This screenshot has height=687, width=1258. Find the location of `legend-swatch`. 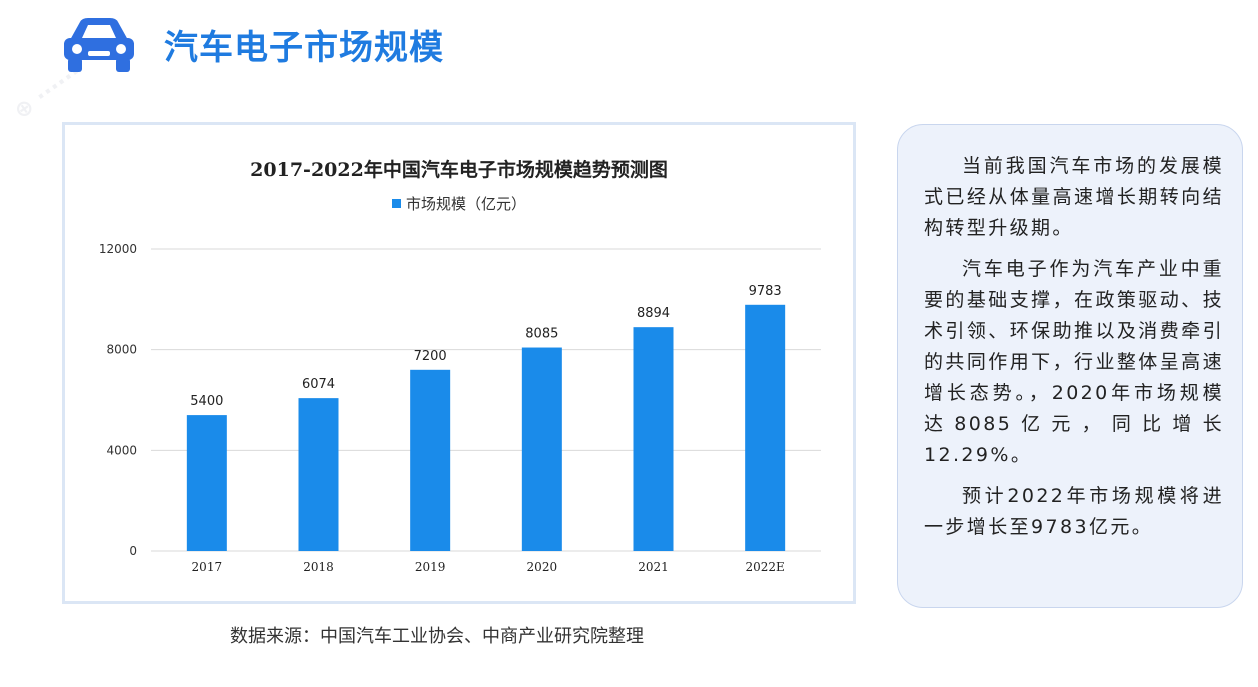

legend-swatch is located at coordinates (396, 203).